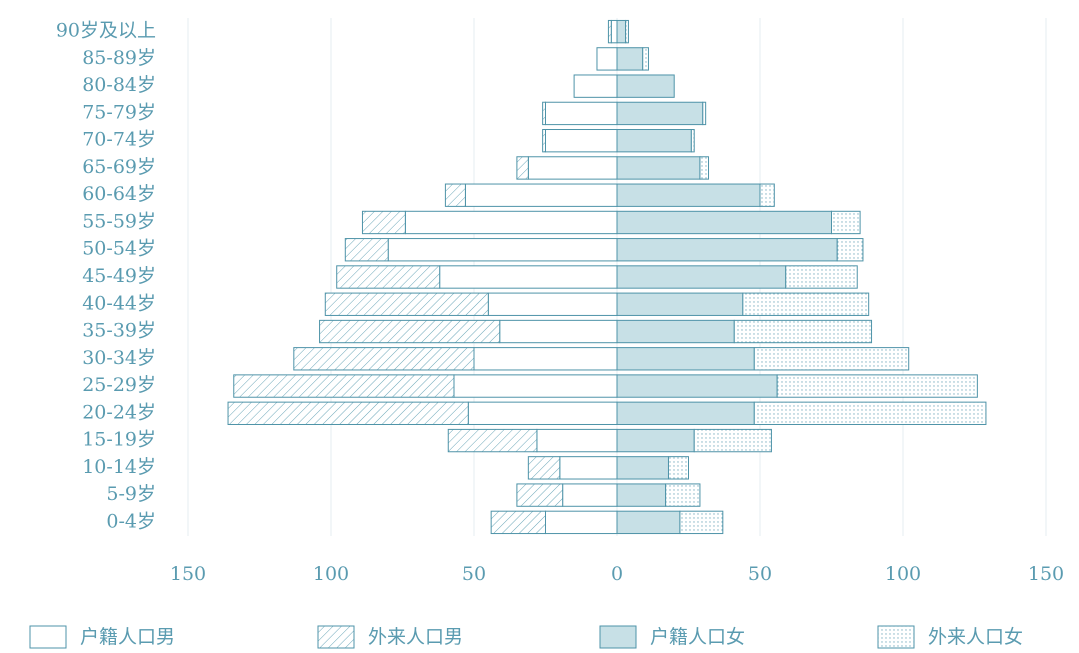 Image resolution: width=1079 pixels, height=653 pixels. Describe the element at coordinates (119, 440) in the screenshot. I see `y-tick-label: 15-19岁` at that location.